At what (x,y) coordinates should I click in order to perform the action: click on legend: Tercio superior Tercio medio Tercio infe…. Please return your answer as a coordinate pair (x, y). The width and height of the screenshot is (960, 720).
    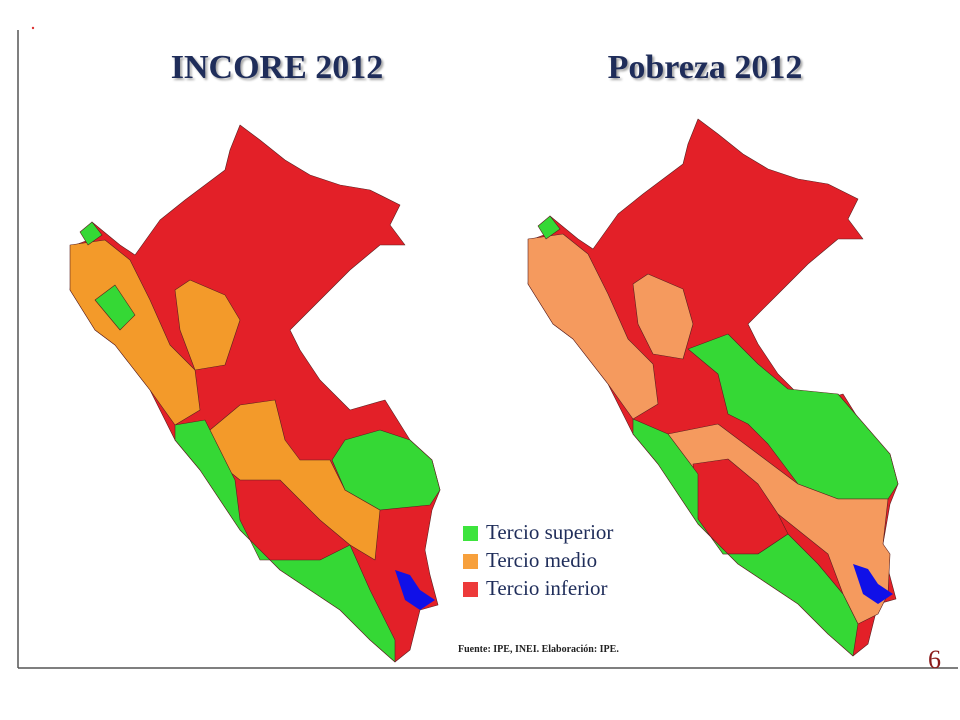
    Looking at the image, I should click on (538, 560).